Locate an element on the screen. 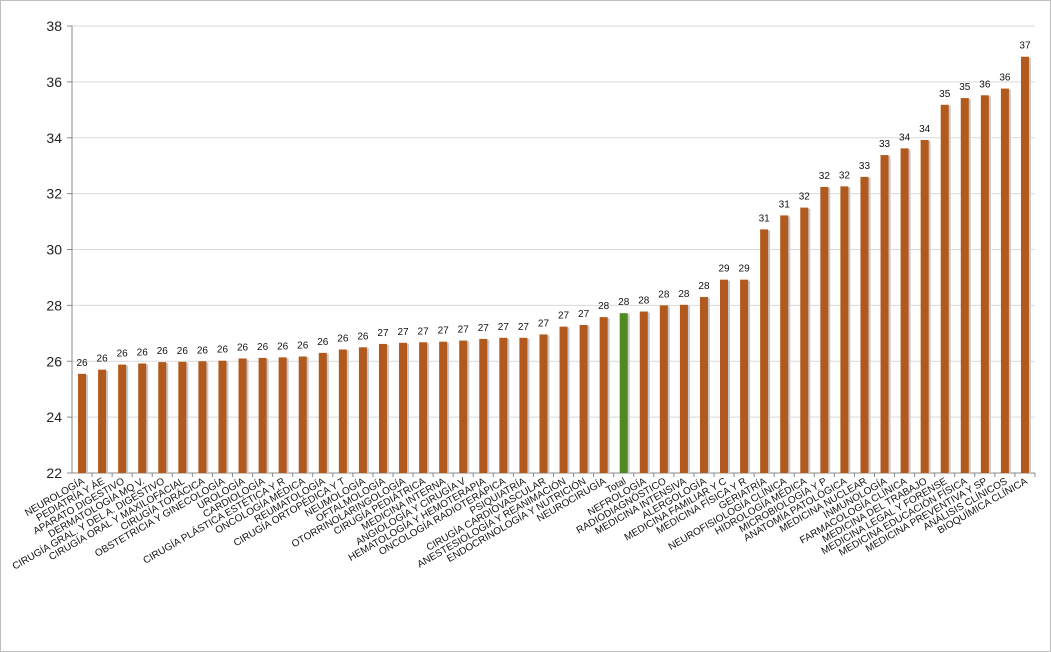 The image size is (1051, 652). data-label: 37 is located at coordinates (1025, 46).